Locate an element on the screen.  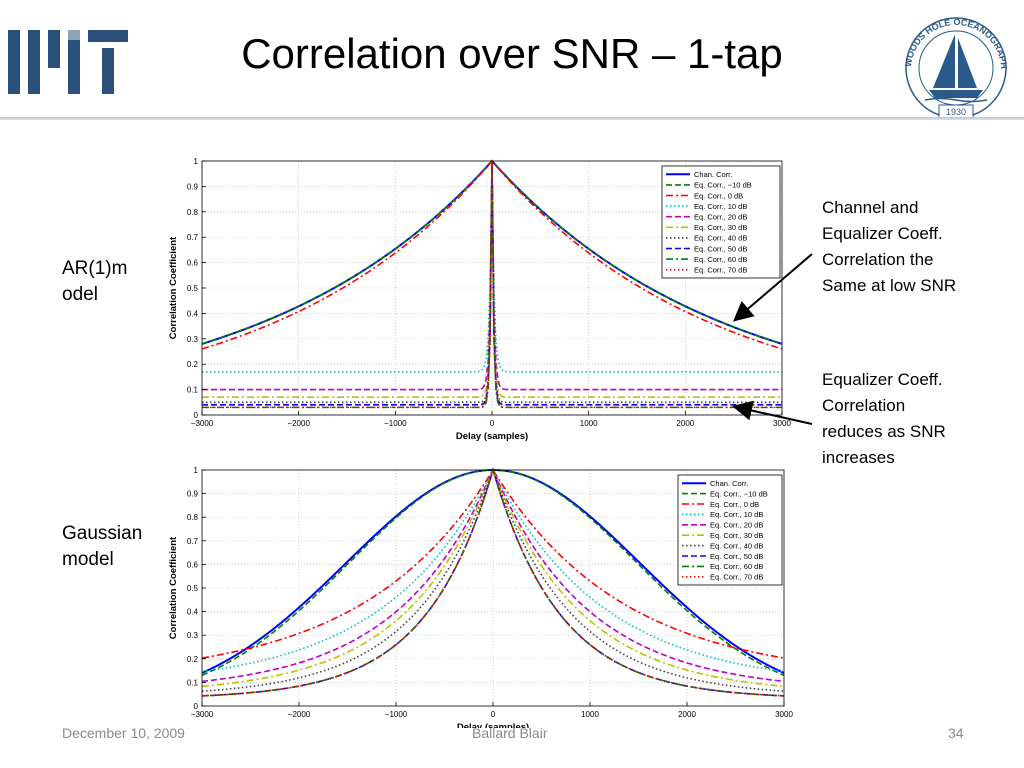
slide-title: Correlation over SNR – 1-tap is located at coordinates (512, 53).